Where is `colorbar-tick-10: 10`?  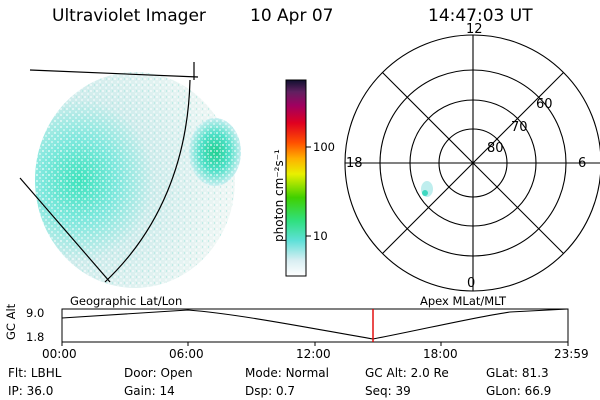
colorbar-tick-10: 10 is located at coordinates (320, 236).